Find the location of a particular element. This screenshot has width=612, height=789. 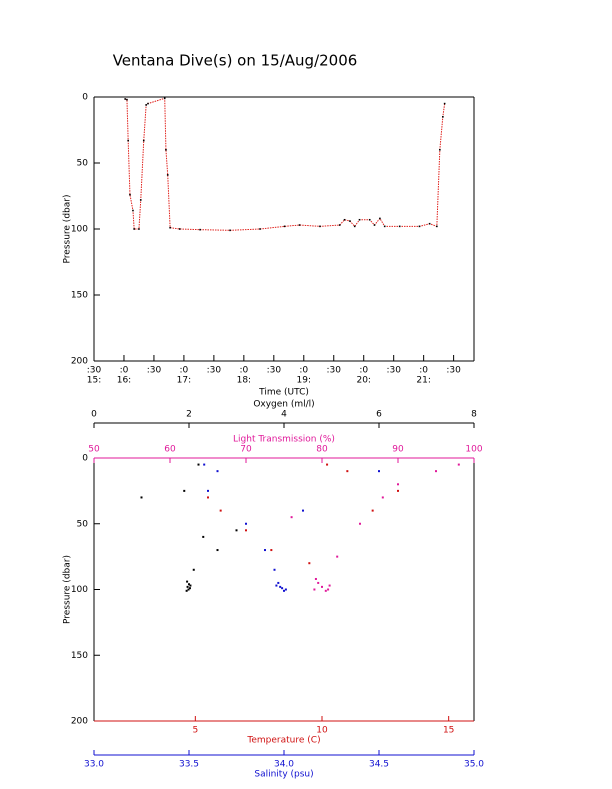

x-tick-label: 34.0 is located at coordinates (284, 765).